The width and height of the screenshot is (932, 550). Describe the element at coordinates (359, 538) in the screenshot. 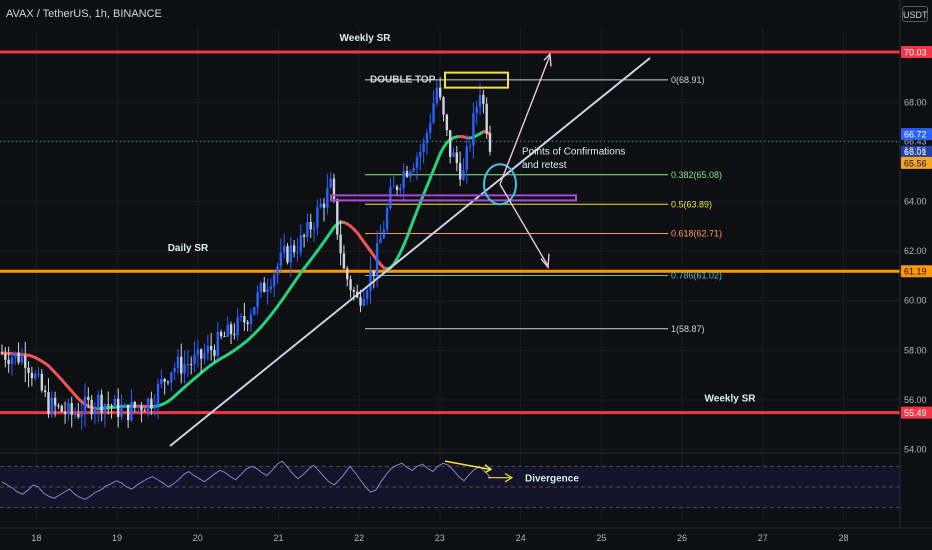

I see `time-tick: 22` at that location.